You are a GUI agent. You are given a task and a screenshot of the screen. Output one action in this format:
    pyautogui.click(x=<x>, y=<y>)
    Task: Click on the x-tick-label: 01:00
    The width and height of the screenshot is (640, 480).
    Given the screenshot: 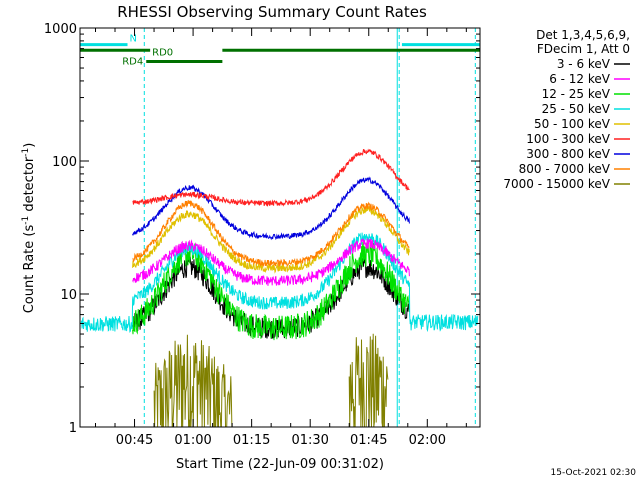 What is the action you would take?
    pyautogui.click(x=192, y=440)
    